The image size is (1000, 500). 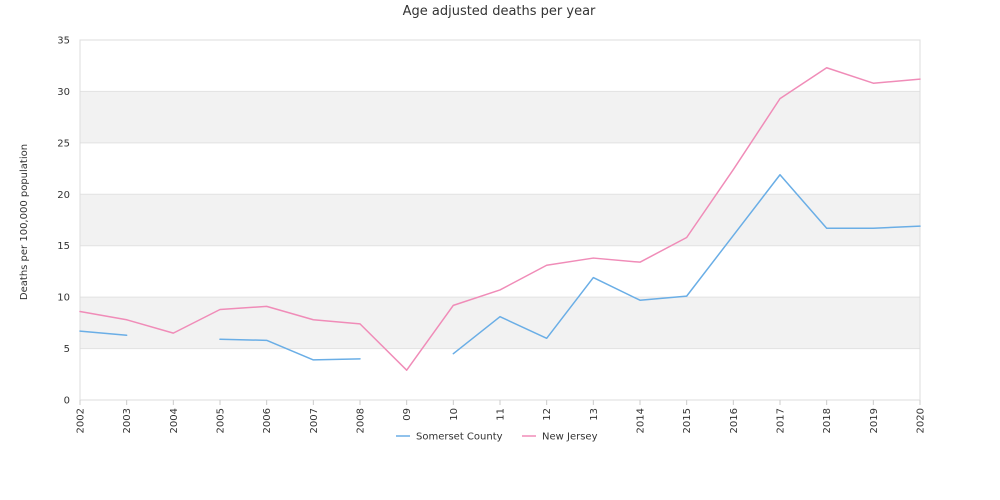 I want to click on legend-label: New Jersey, so click(x=570, y=437).